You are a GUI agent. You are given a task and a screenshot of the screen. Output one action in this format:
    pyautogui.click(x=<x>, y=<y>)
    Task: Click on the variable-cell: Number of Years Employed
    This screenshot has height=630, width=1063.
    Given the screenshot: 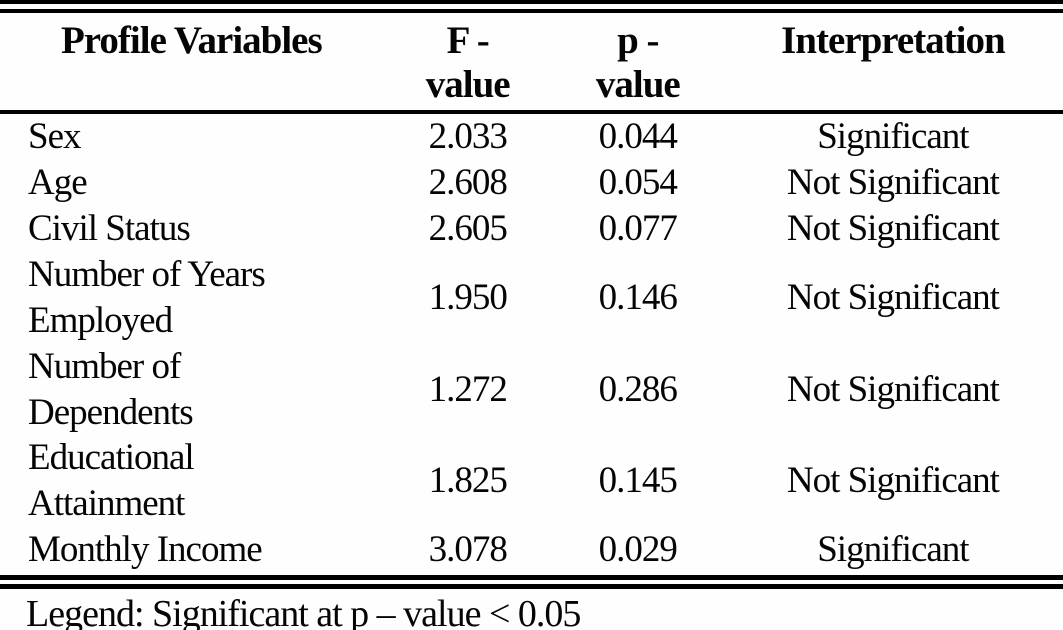 What is the action you would take?
    pyautogui.click(x=147, y=297)
    